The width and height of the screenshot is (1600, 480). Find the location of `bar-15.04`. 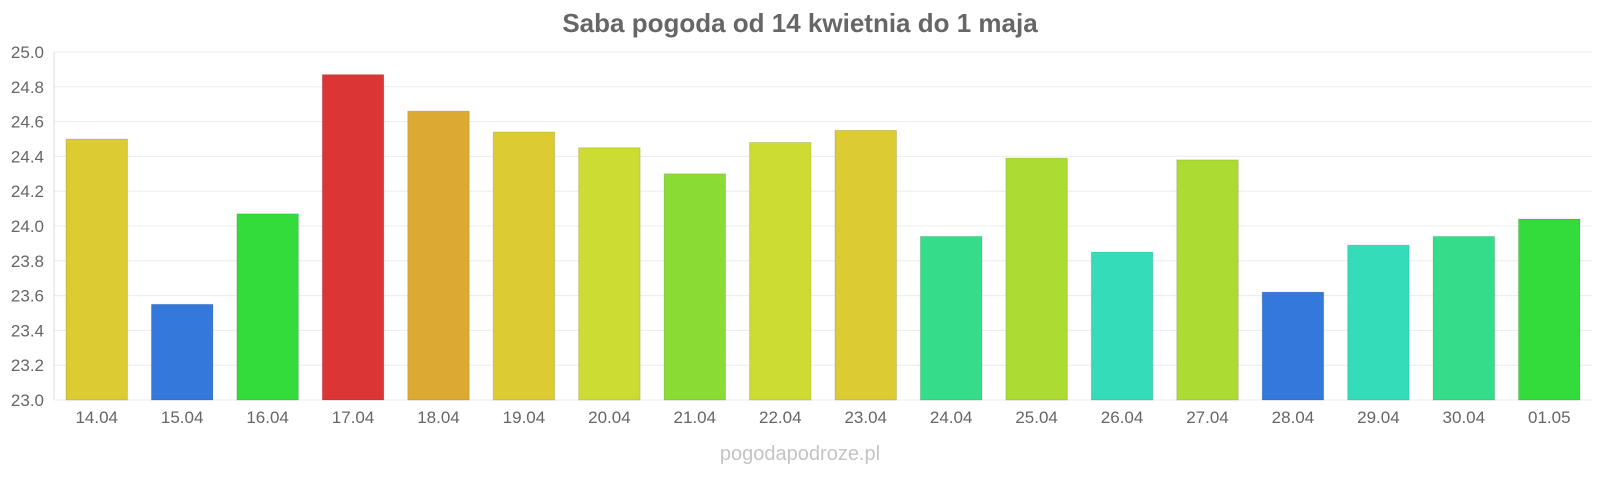

bar-15.04 is located at coordinates (182, 352).